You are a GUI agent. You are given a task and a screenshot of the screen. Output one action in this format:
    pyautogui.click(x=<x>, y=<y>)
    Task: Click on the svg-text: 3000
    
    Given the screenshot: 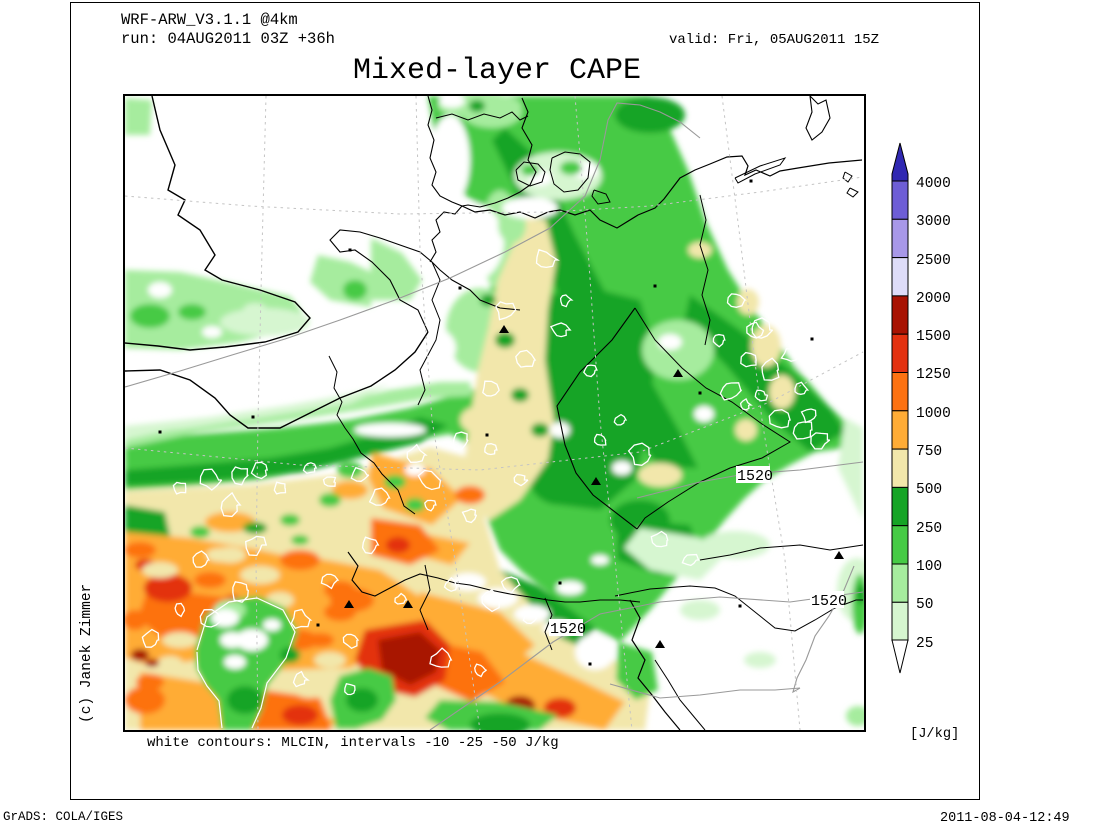 What is the action you would take?
    pyautogui.click(x=933, y=222)
    